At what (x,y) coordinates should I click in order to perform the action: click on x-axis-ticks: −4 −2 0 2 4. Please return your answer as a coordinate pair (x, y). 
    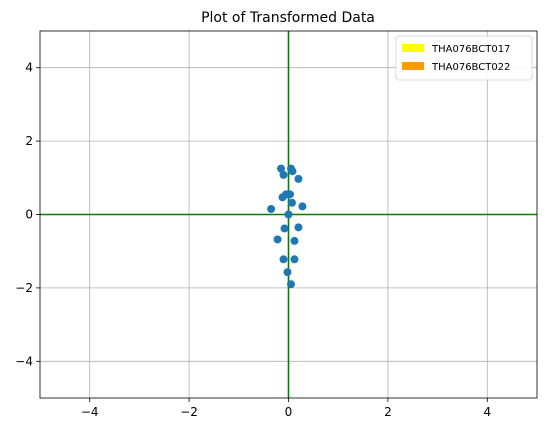
    Looking at the image, I should click on (286, 408).